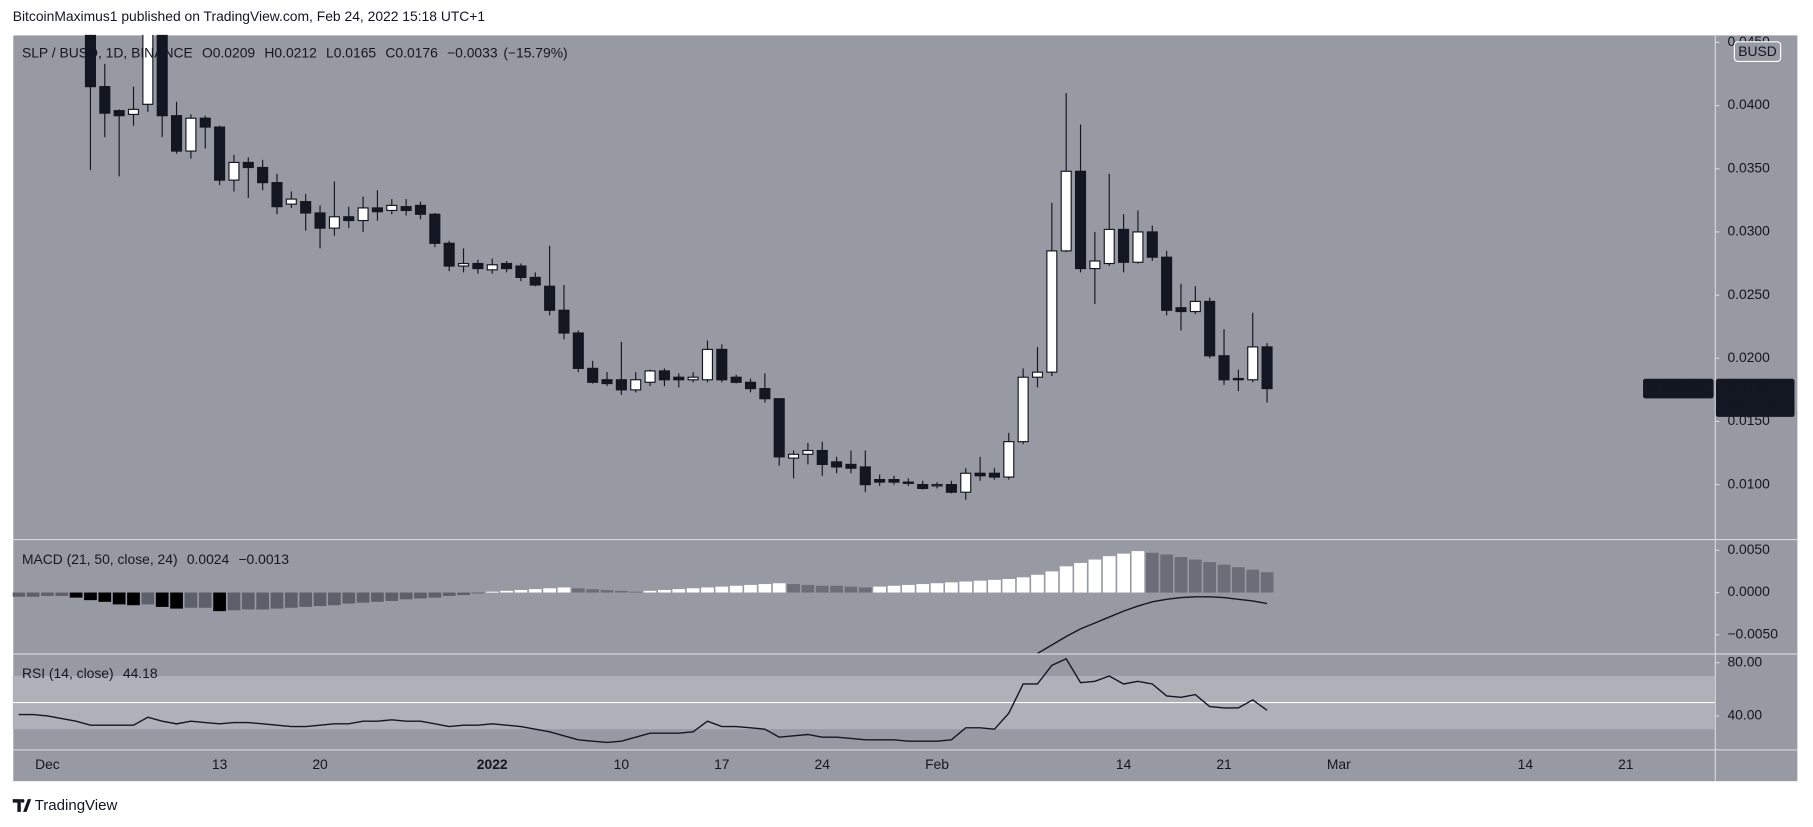 The width and height of the screenshot is (1813, 827). What do you see at coordinates (1744, 715) in the screenshot?
I see `y-tick-label: 40.00` at bounding box center [1744, 715].